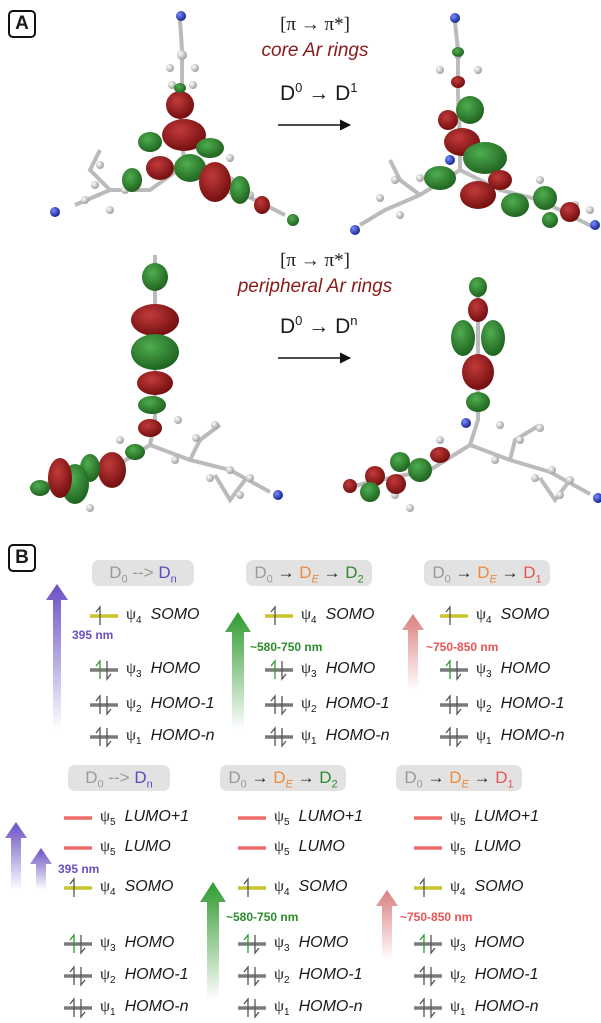  Describe the element at coordinates (156, 383) in the screenshot. I see `molecule-peripheral-d0` at that location.